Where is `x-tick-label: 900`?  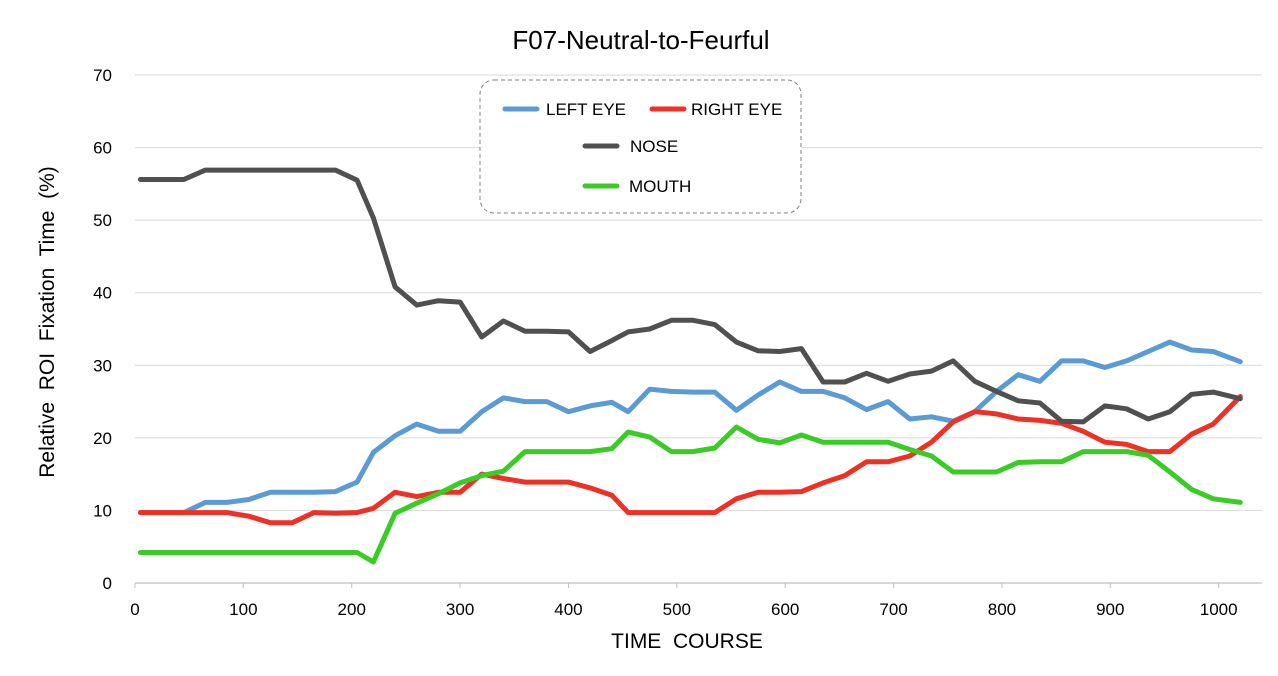 x-tick-label: 900 is located at coordinates (1110, 609).